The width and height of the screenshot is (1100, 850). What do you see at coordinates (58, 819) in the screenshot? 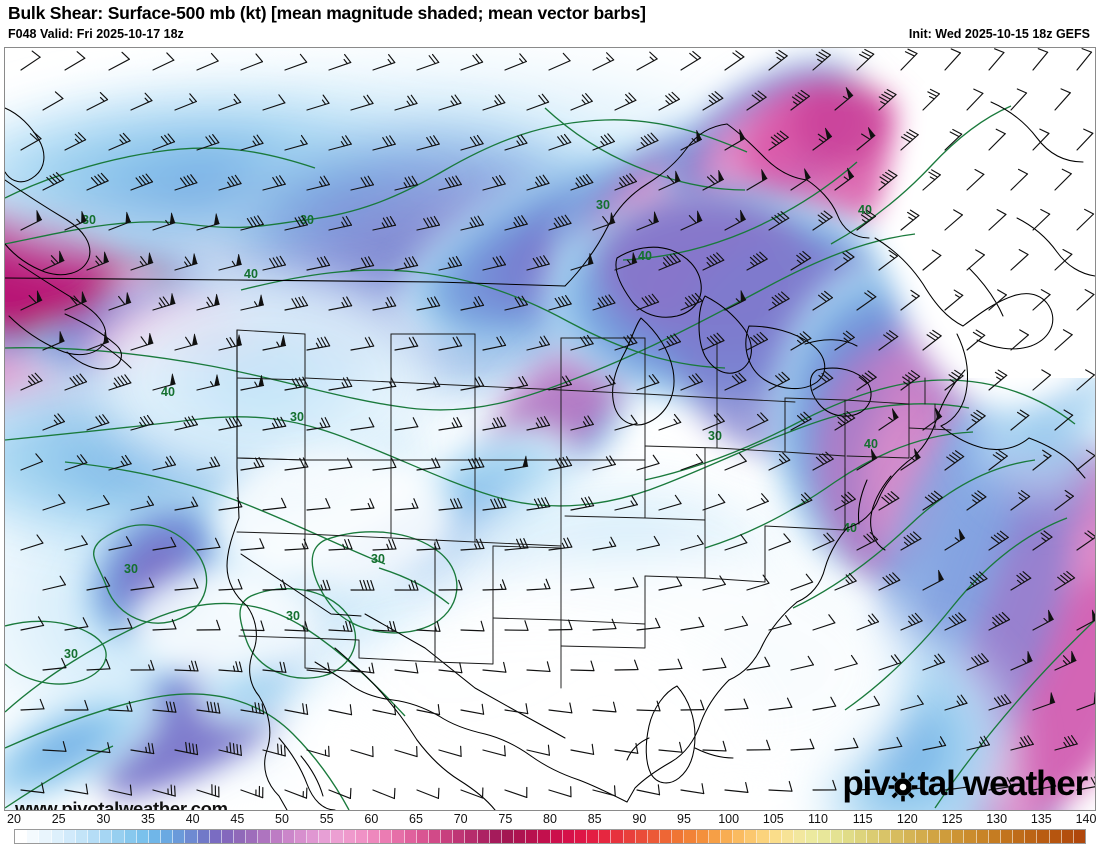
I see `colorbar-tick: 25` at bounding box center [58, 819].